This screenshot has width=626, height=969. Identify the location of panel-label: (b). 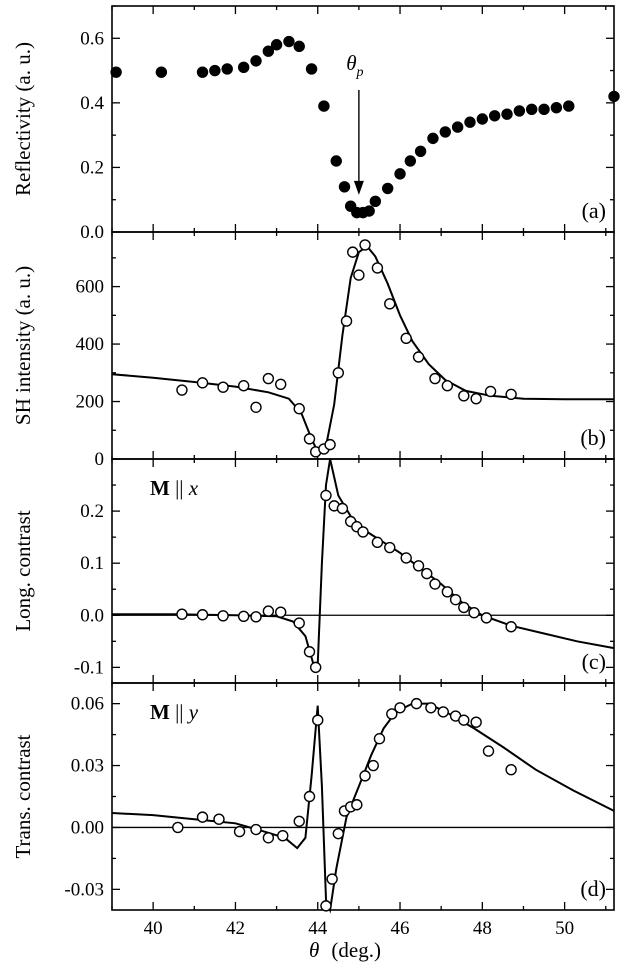
(593, 437).